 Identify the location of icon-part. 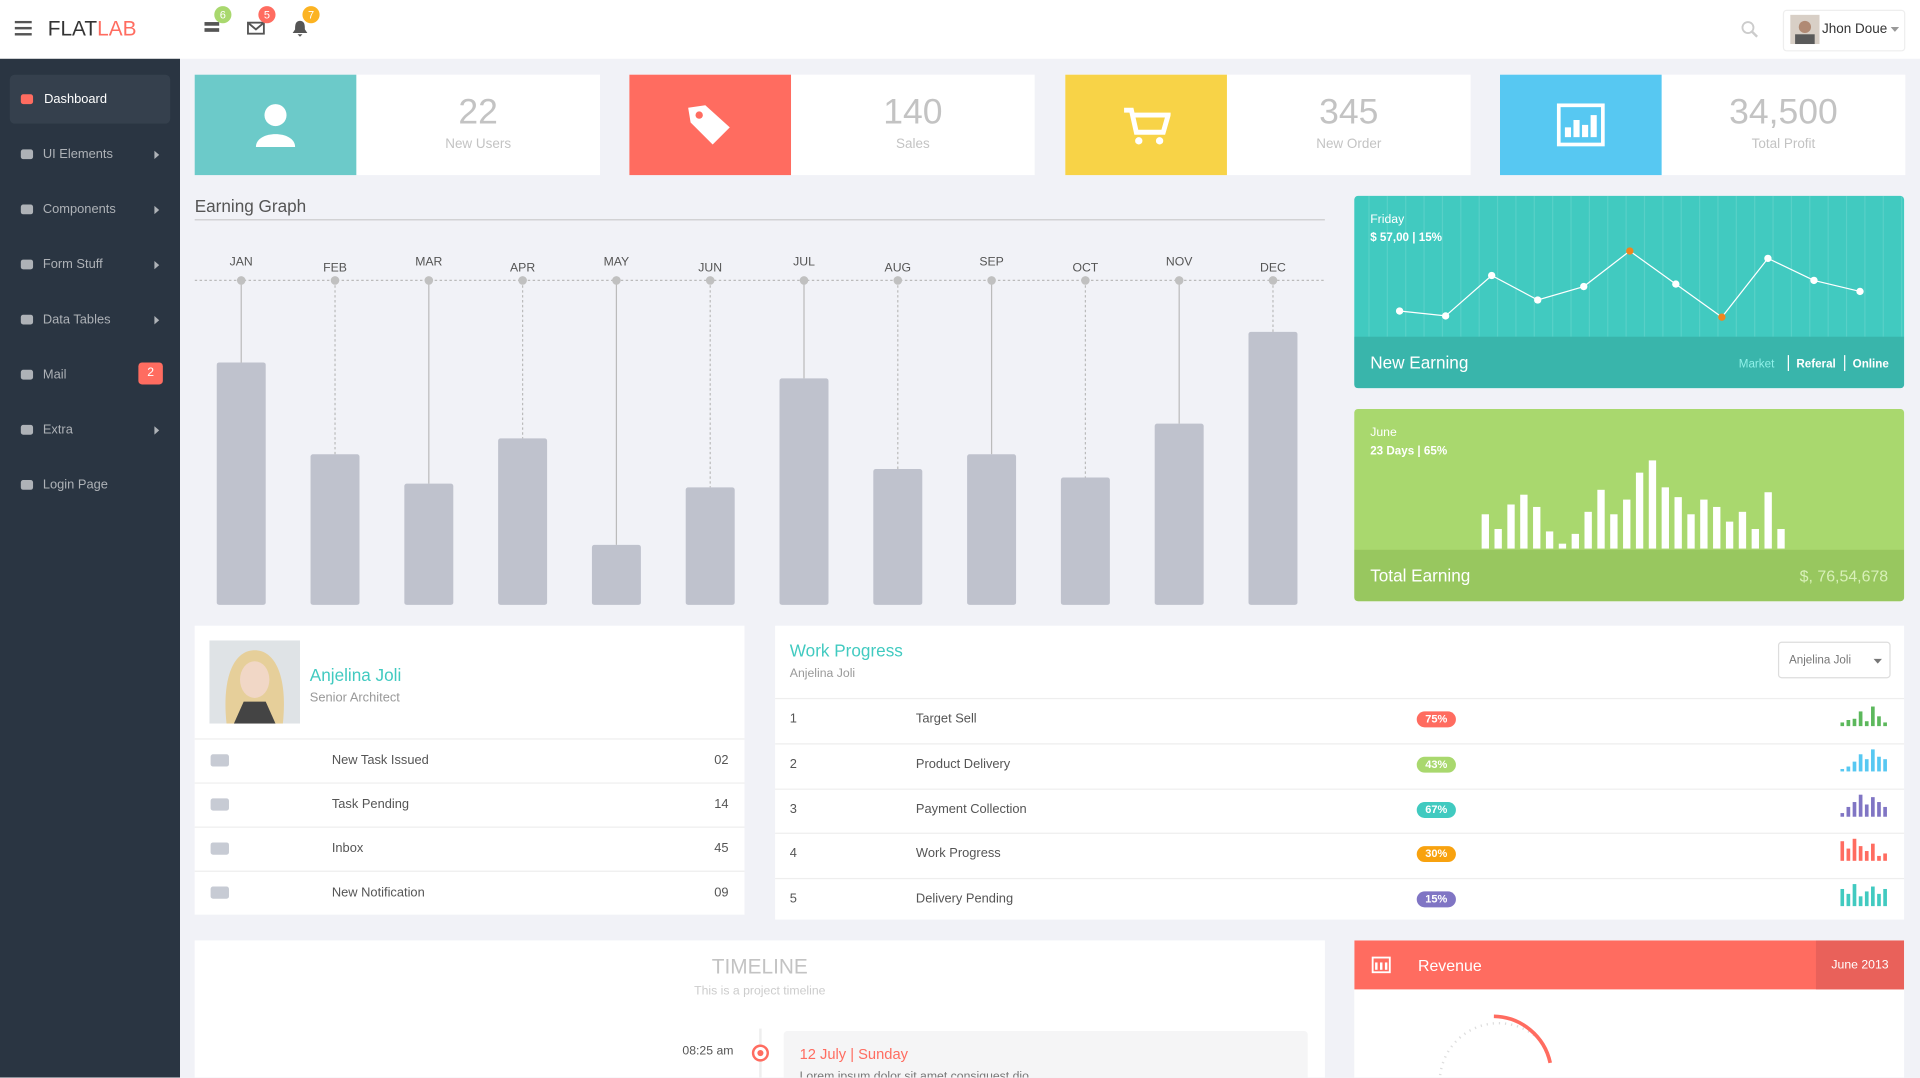
(212, 30).